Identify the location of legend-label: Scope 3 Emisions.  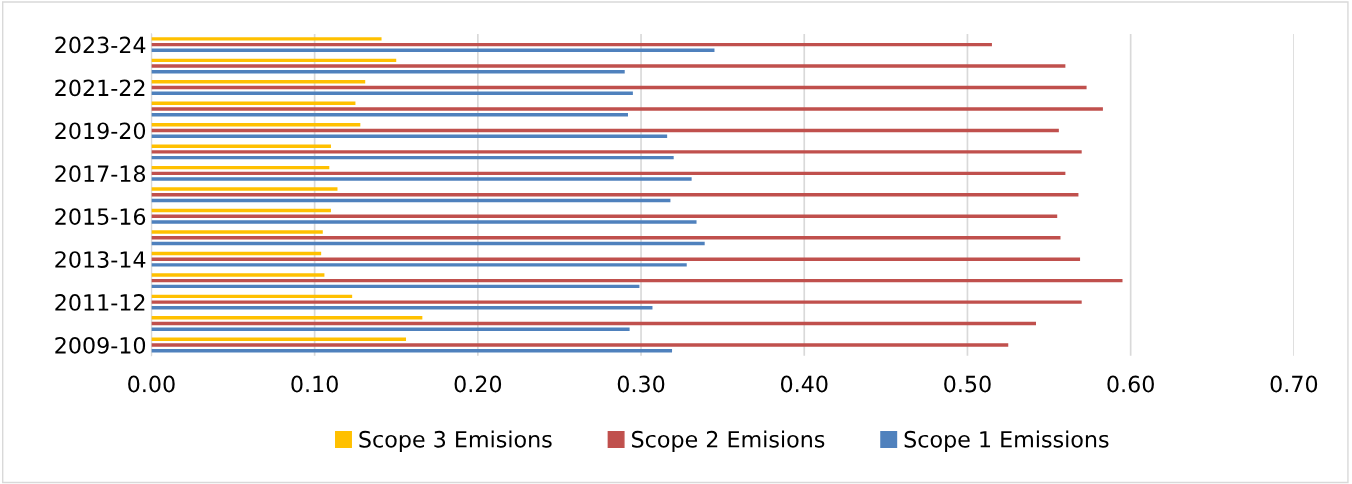
(455, 441).